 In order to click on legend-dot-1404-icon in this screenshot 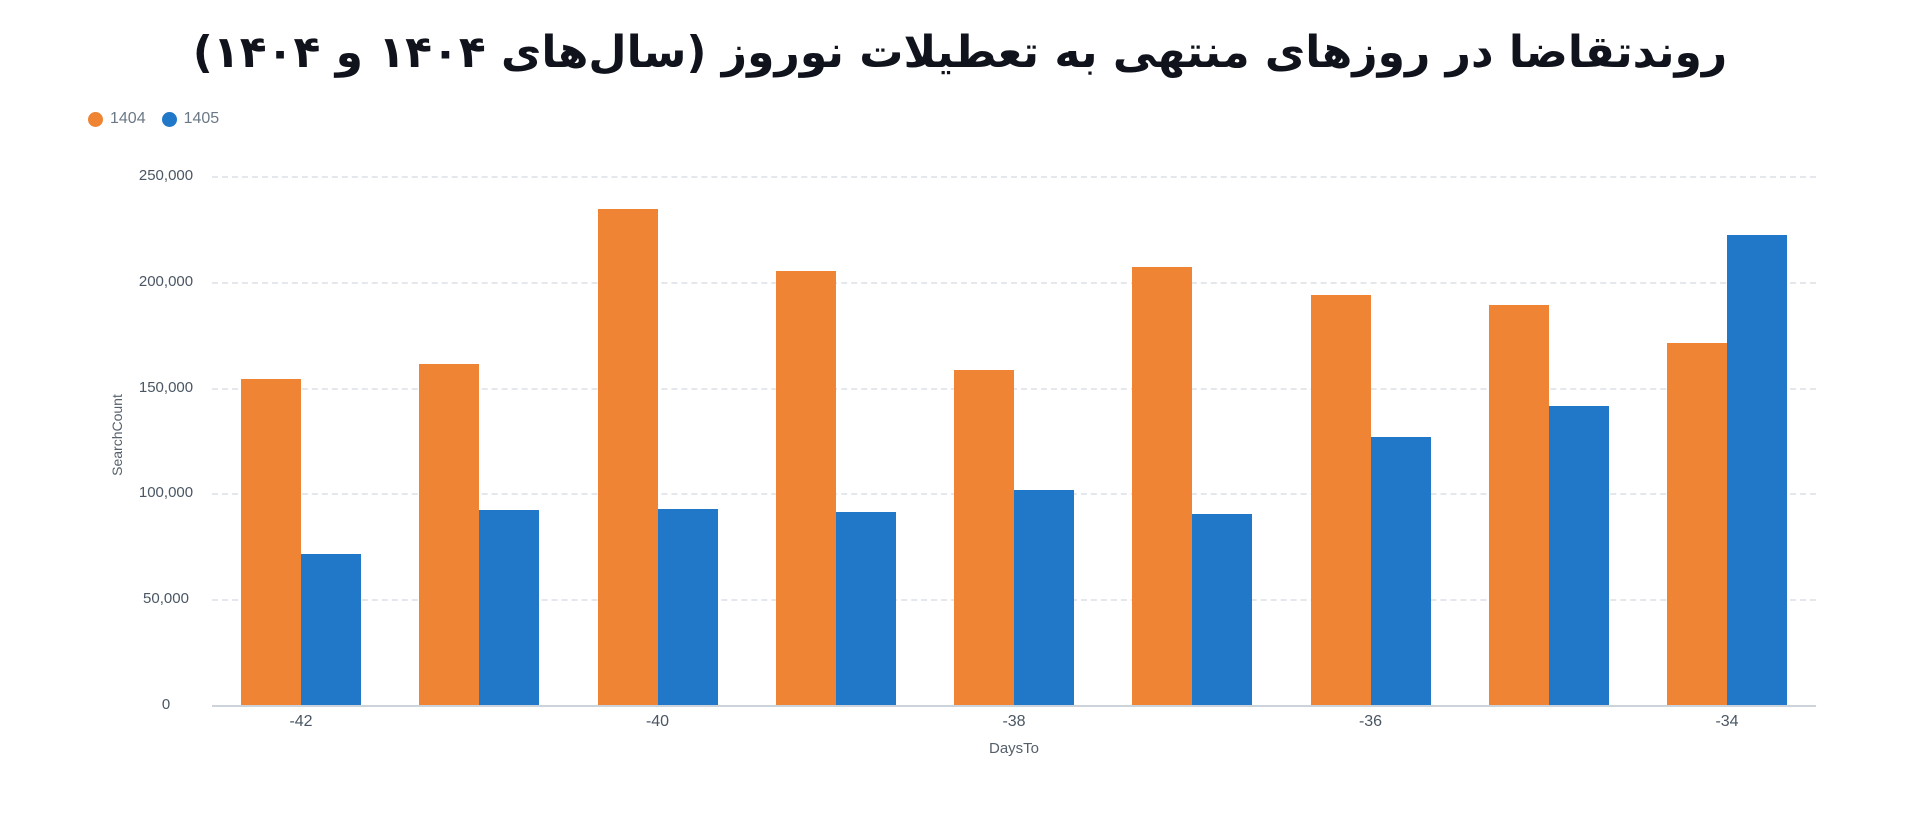, I will do `click(95, 119)`.